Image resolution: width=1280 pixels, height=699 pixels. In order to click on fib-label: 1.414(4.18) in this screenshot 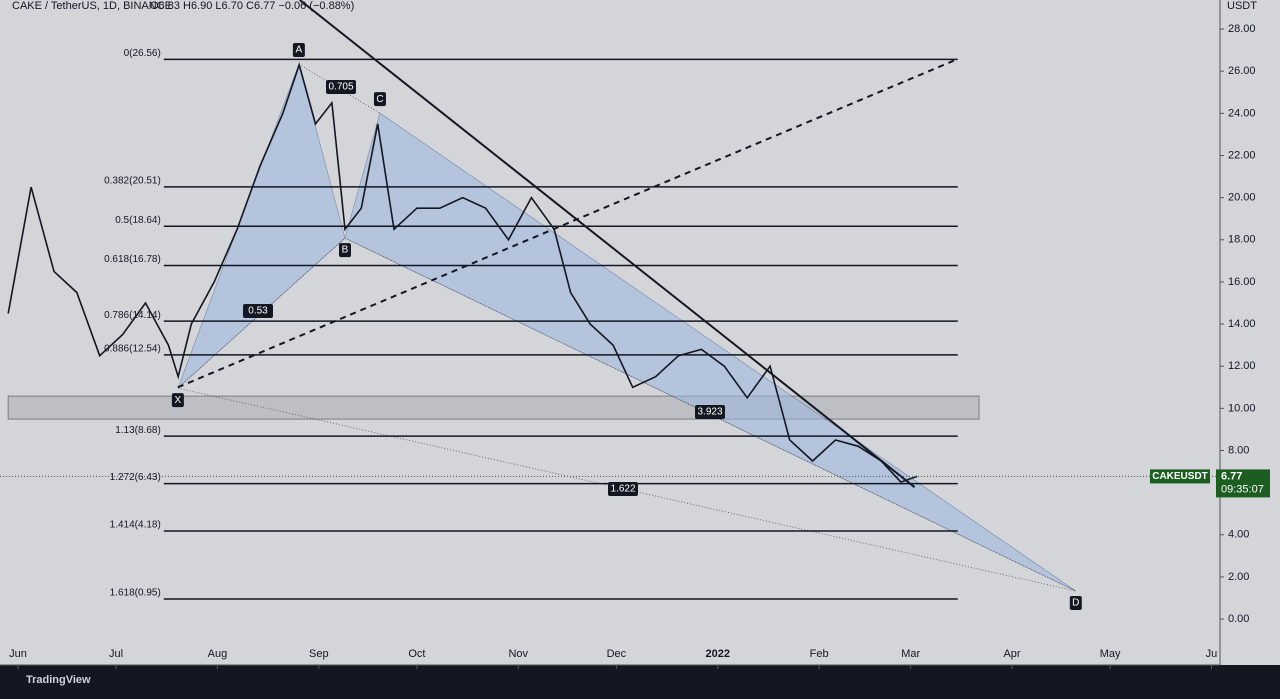, I will do `click(135, 525)`.